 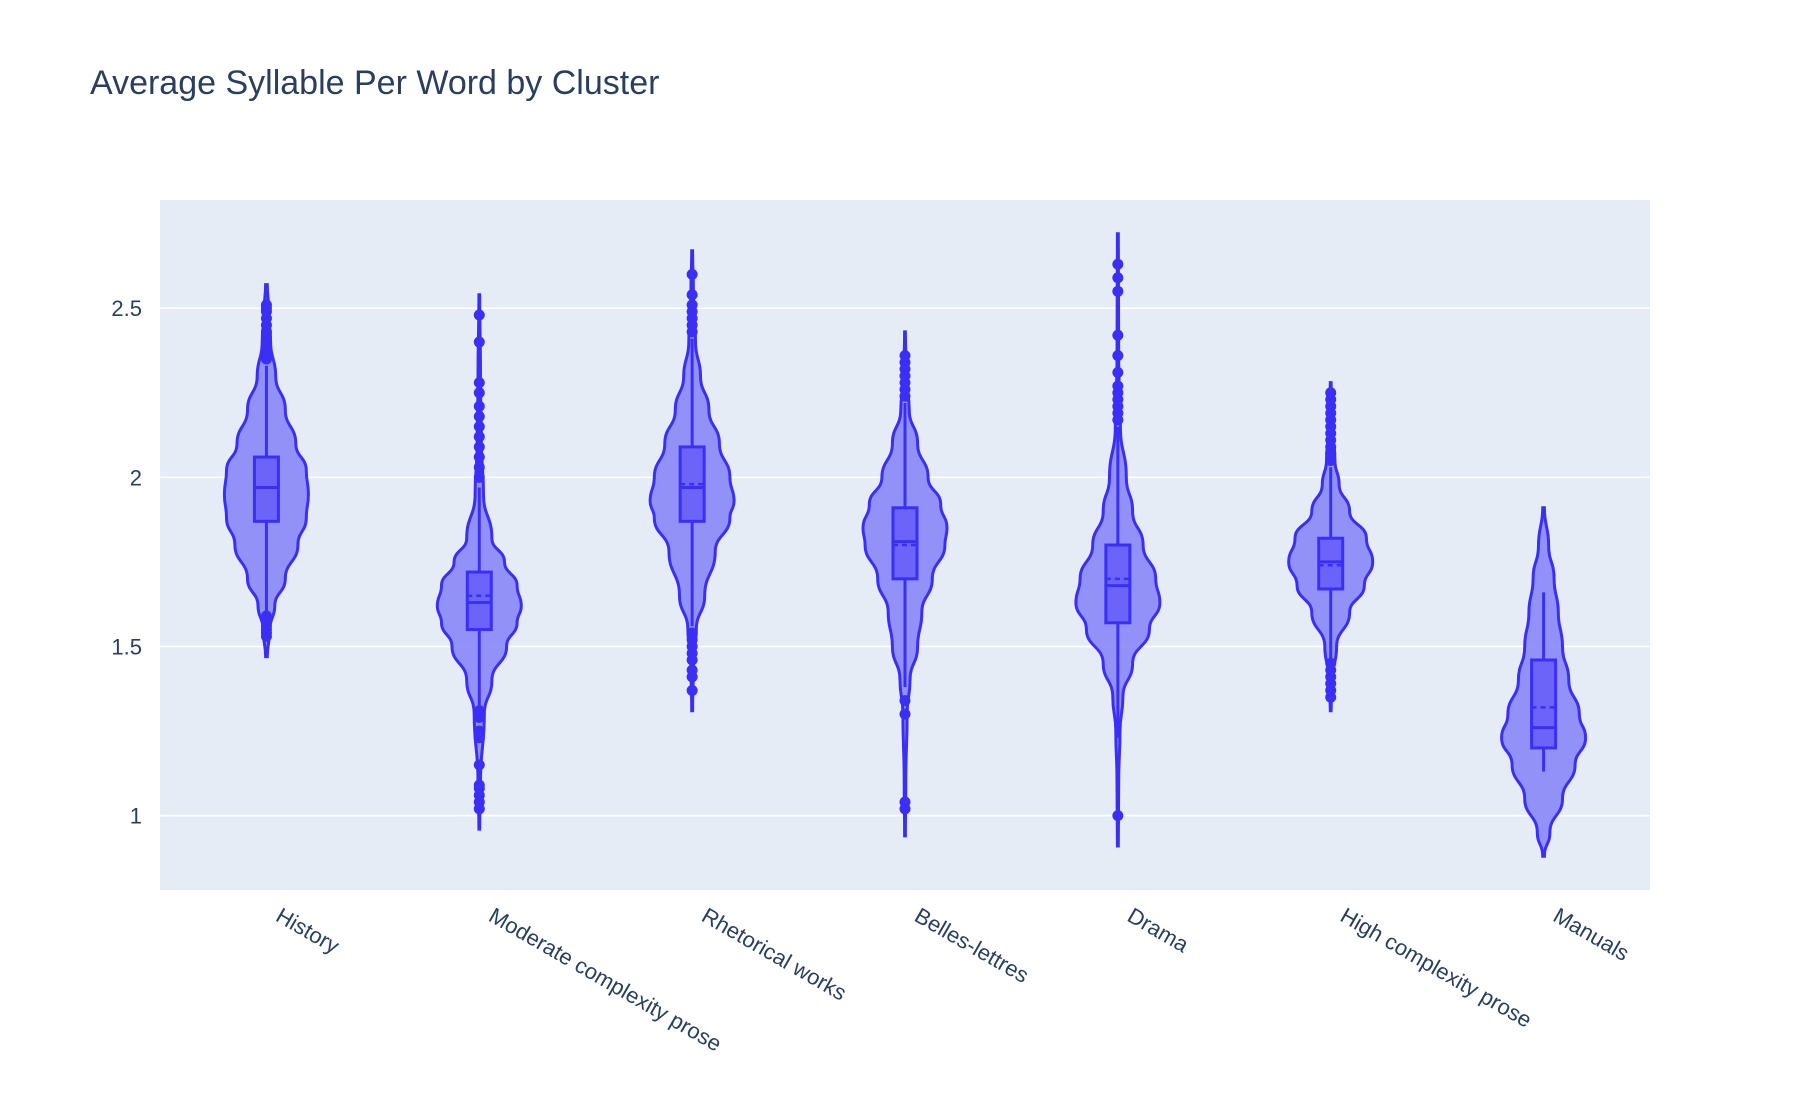 What do you see at coordinates (126, 308) in the screenshot?
I see `y-tick-label: 2.5` at bounding box center [126, 308].